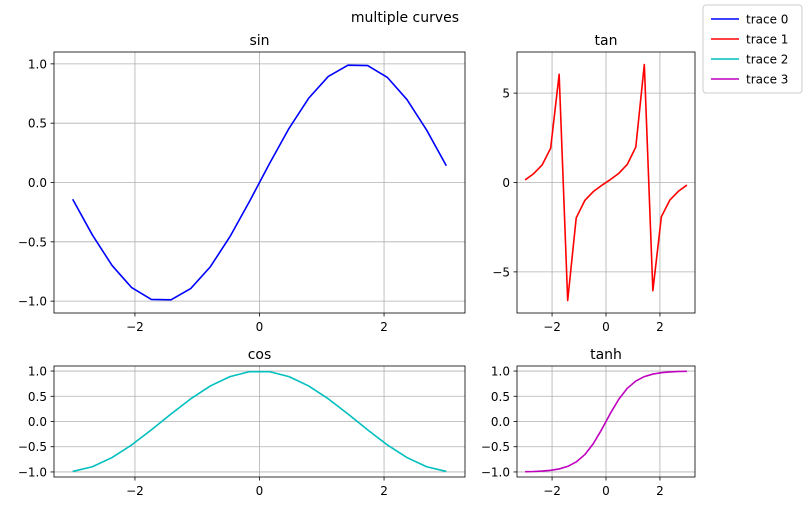 This screenshot has height=511, width=808. I want to click on legend-label: trace 3, so click(767, 80).